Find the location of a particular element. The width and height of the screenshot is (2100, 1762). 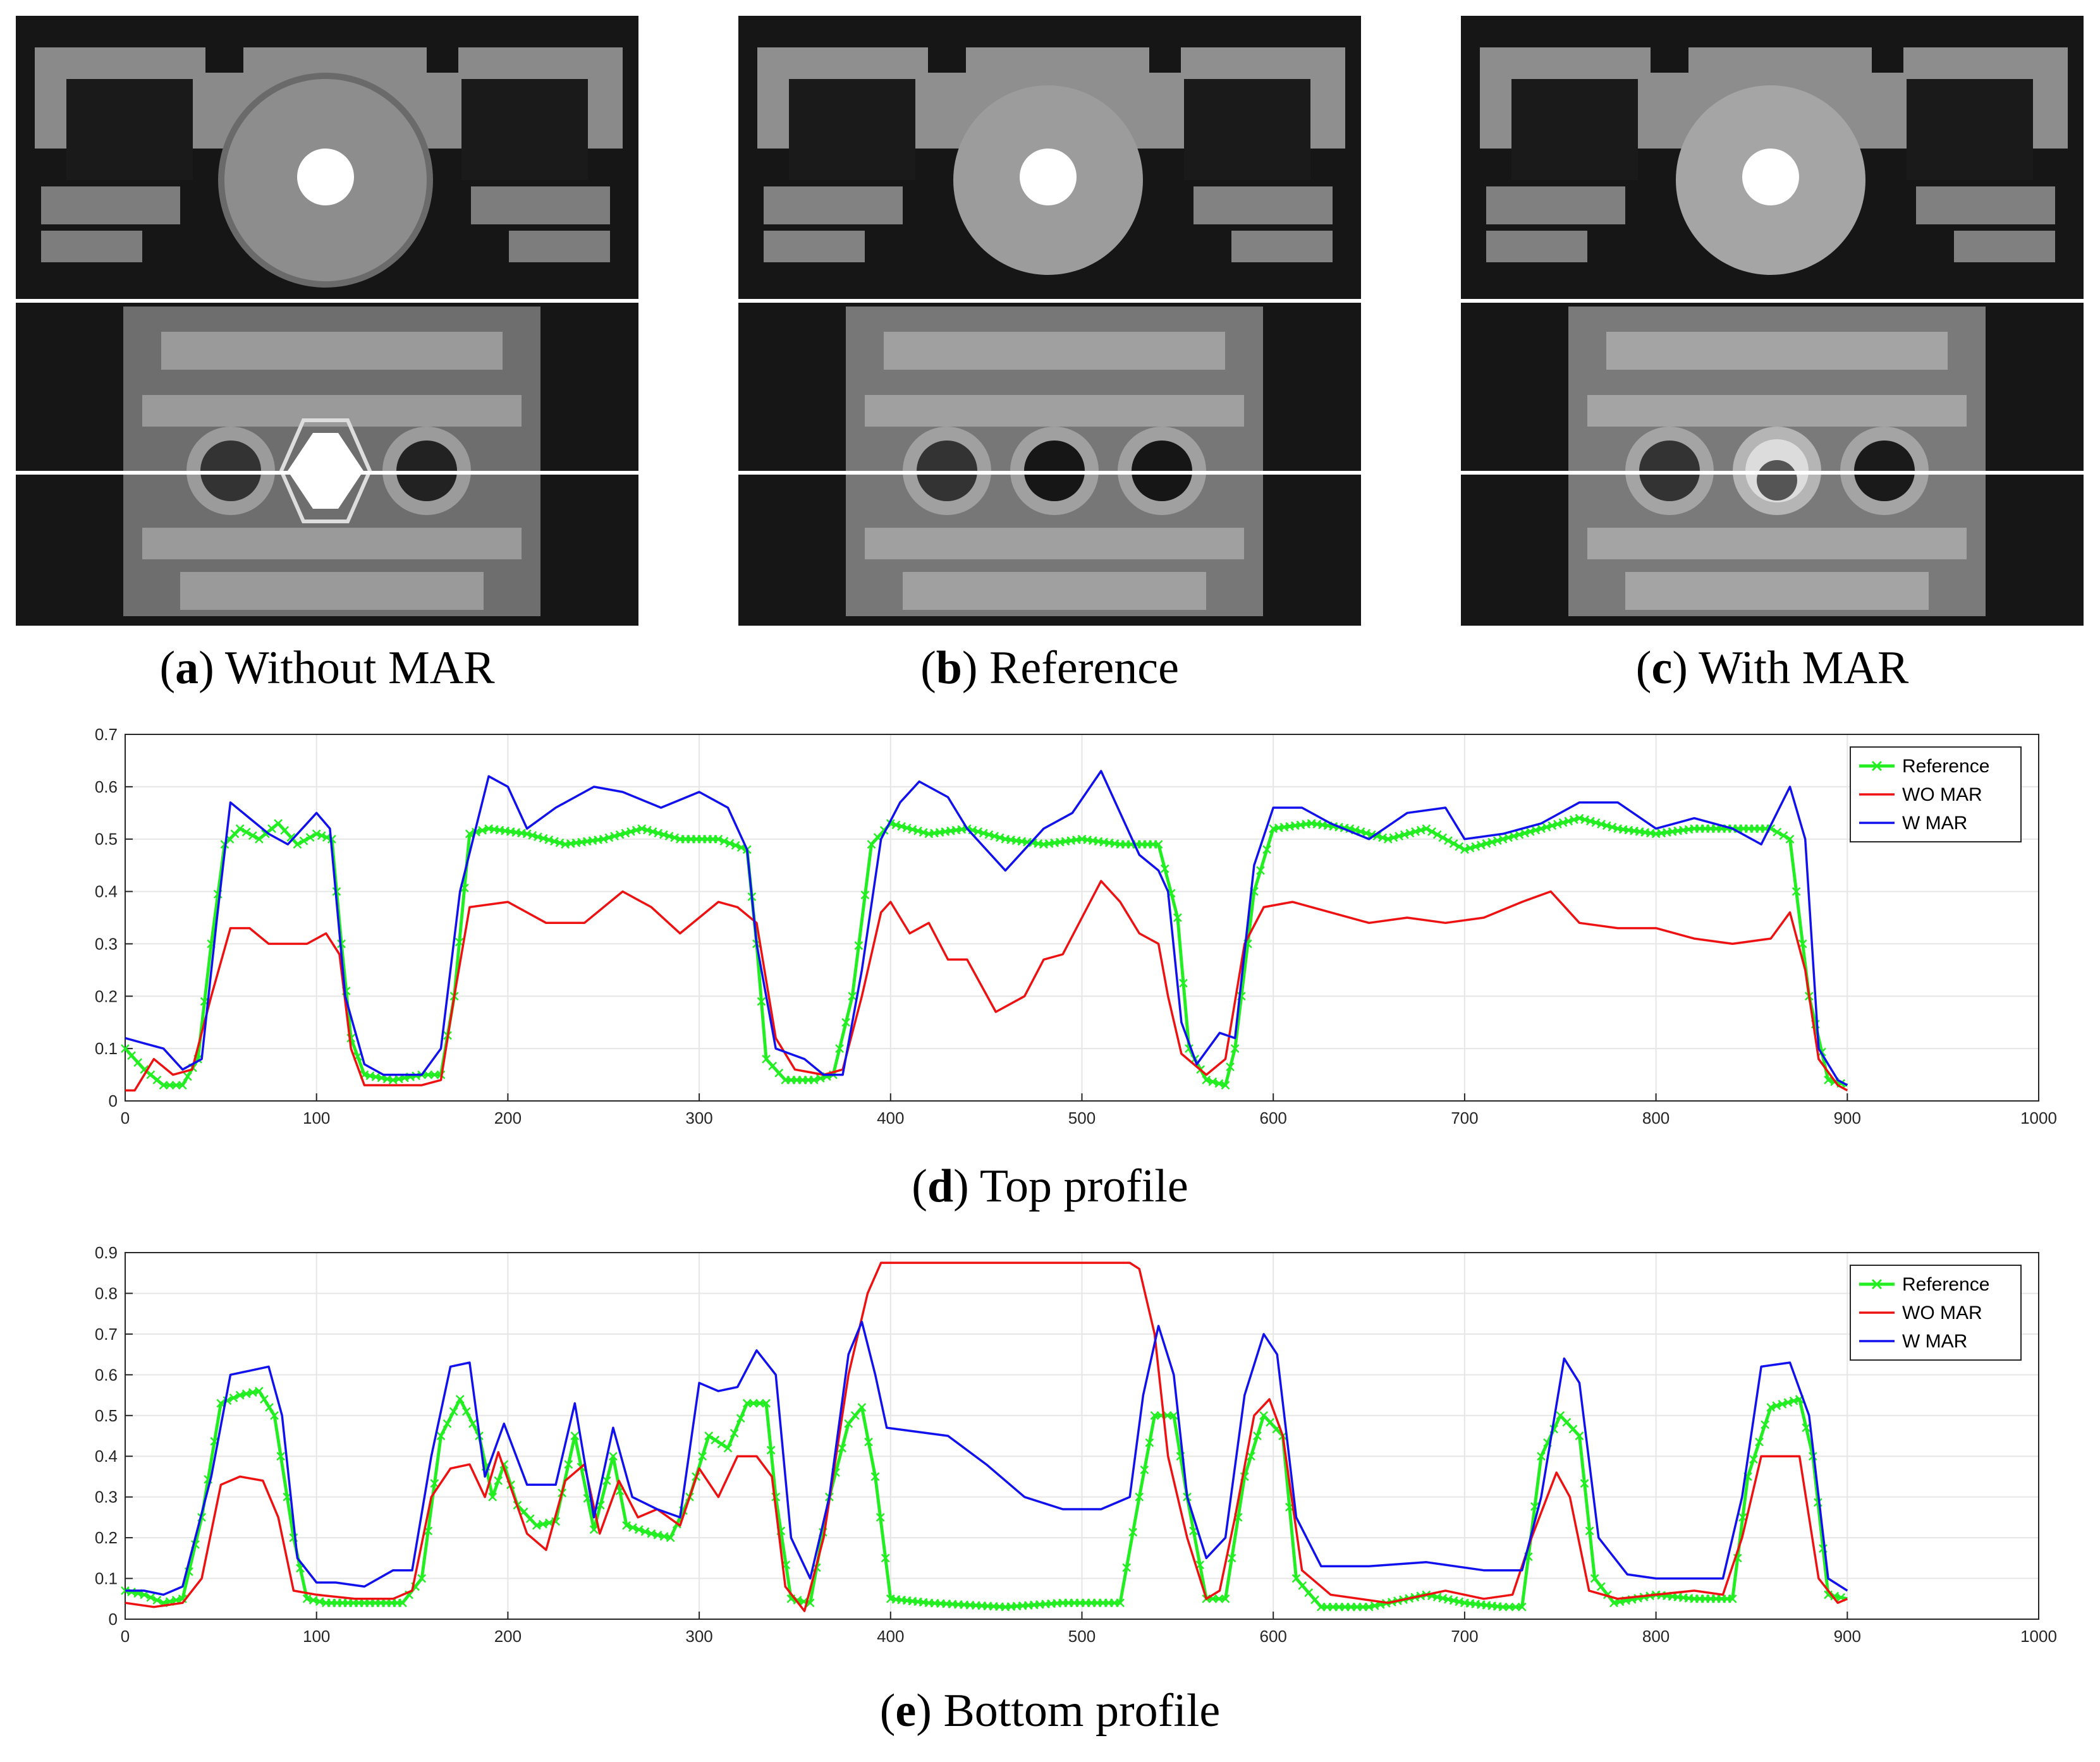

y-tick-label: 0 is located at coordinates (113, 1619).